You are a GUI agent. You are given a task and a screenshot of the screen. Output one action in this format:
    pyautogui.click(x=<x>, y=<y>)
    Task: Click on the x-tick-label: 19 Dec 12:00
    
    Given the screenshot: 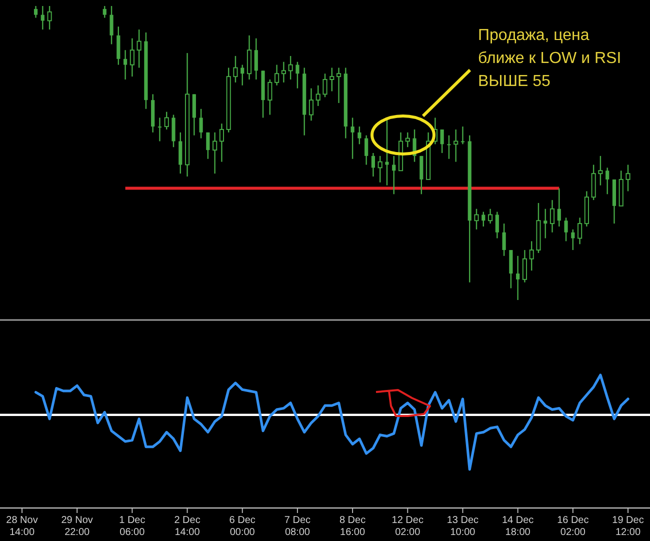 What is the action you would take?
    pyautogui.click(x=628, y=526)
    